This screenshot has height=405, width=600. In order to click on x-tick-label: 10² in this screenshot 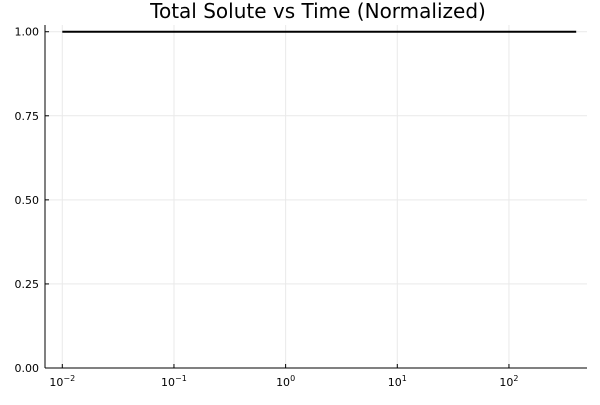, I will do `click(508, 381)`.